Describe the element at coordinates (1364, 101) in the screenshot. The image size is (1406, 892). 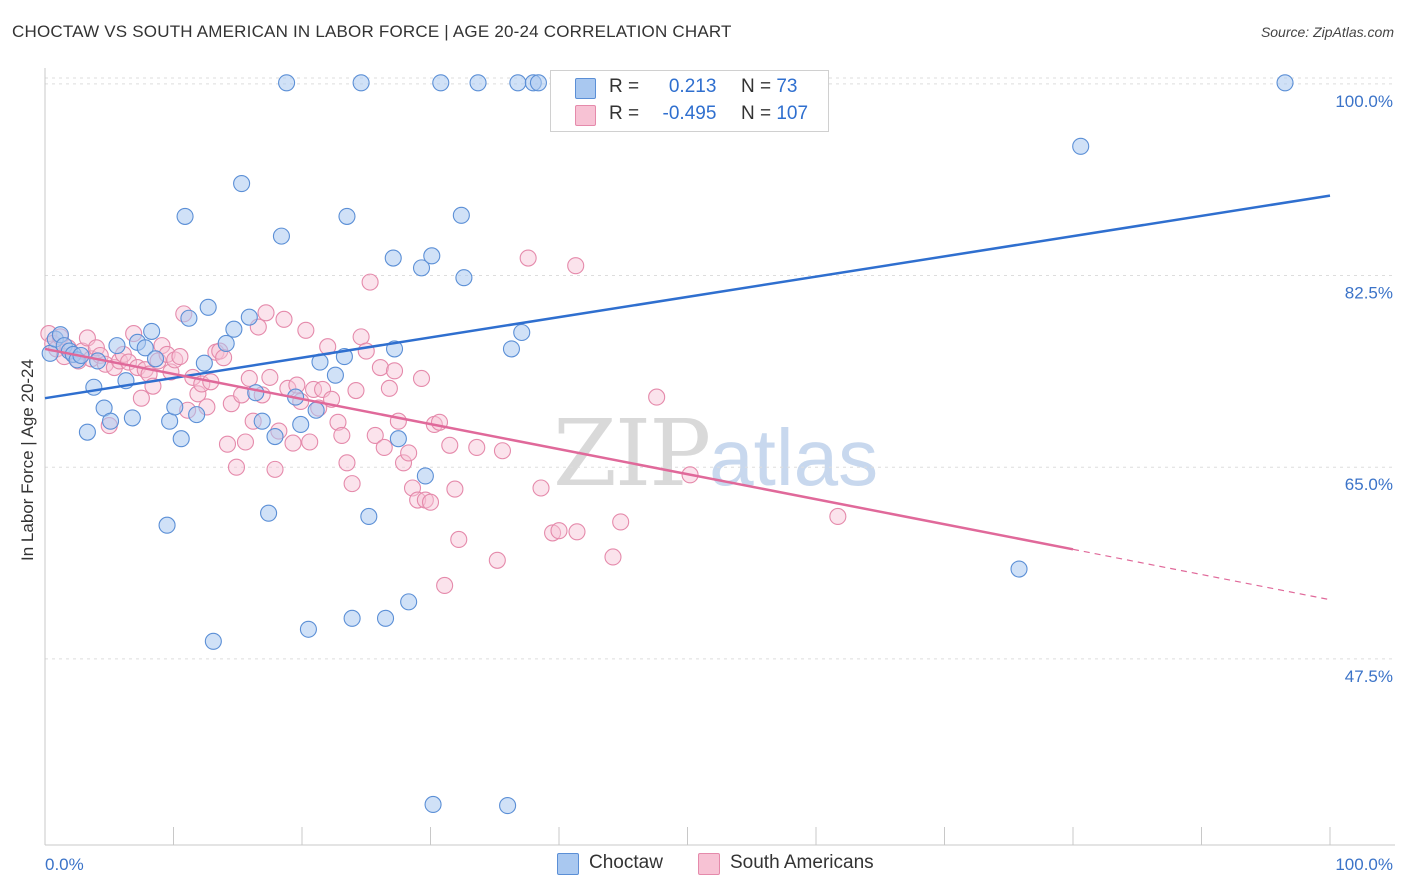
I see `y-tick-label: 100.0%` at that location.